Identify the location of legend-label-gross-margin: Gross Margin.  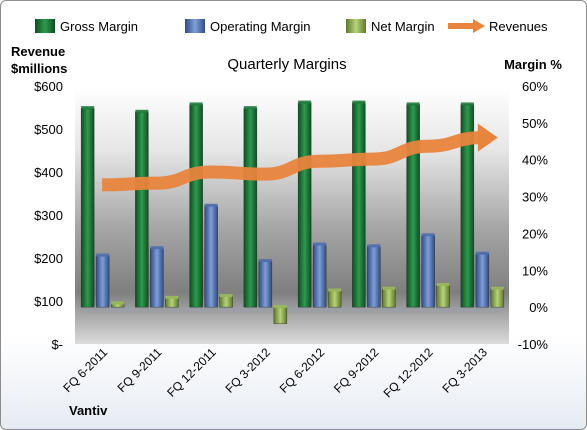
(99, 26).